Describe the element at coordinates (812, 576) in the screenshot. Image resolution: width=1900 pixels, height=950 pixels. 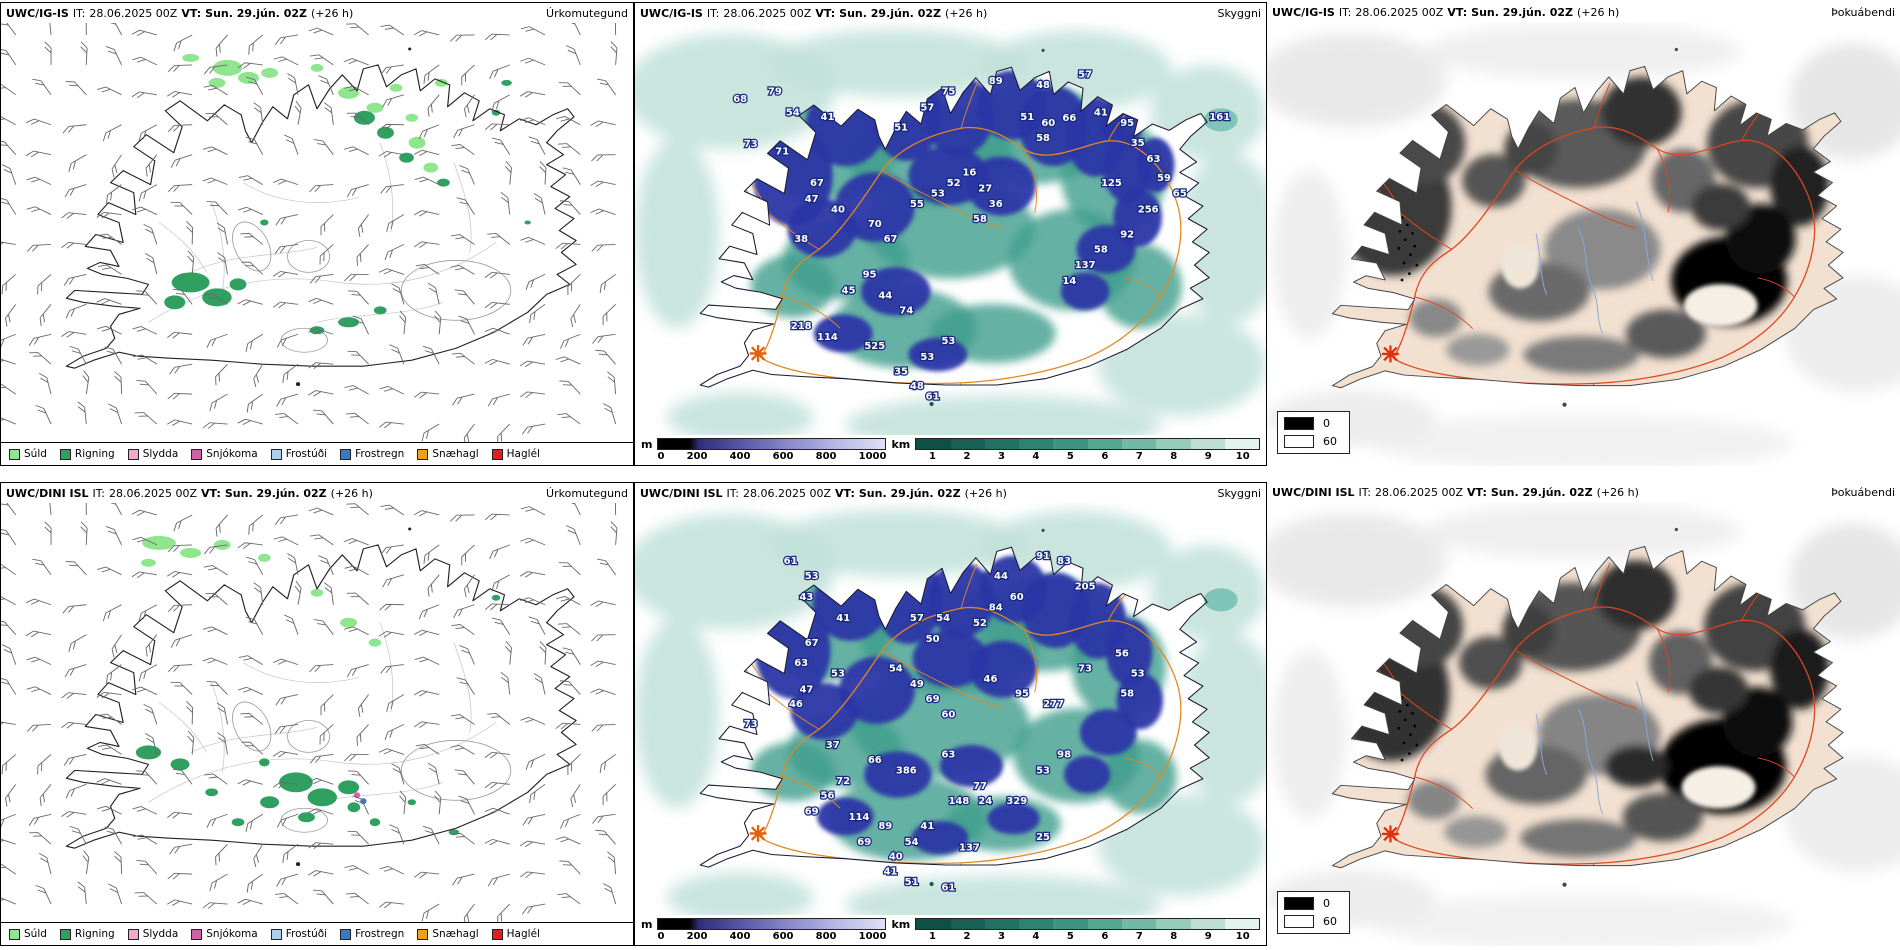
I see `visibility-value: 53` at that location.